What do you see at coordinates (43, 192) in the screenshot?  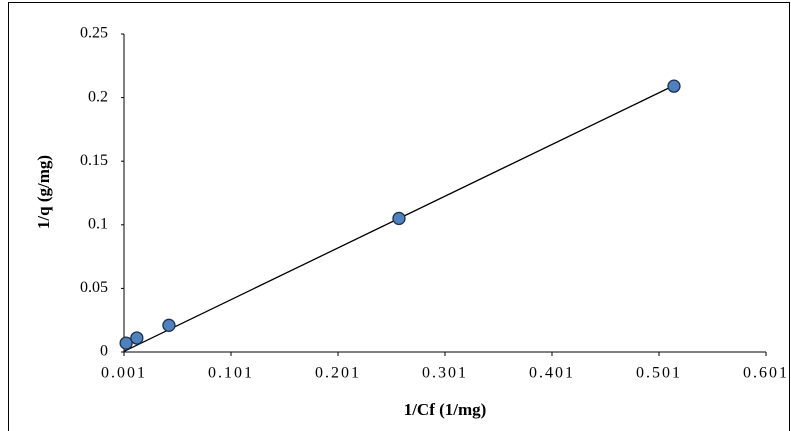 I see `y-axis-title: 1/q (g/mg)` at bounding box center [43, 192].